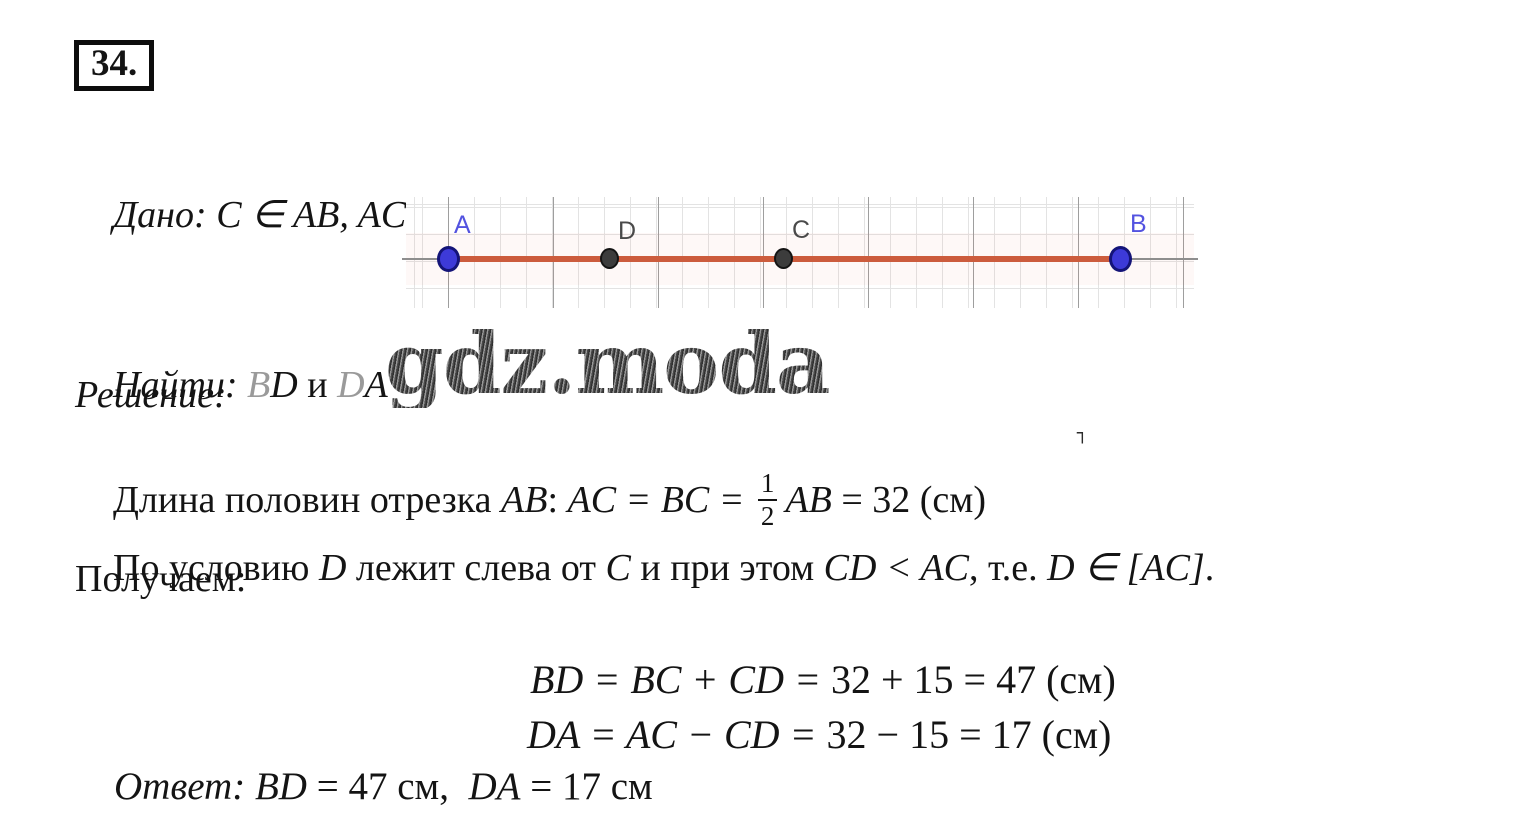  What do you see at coordinates (1138, 224) in the screenshot?
I see `point-b-label: B` at bounding box center [1138, 224].